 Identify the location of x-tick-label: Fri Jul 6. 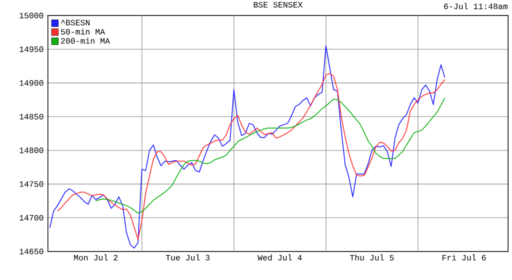
(464, 257).